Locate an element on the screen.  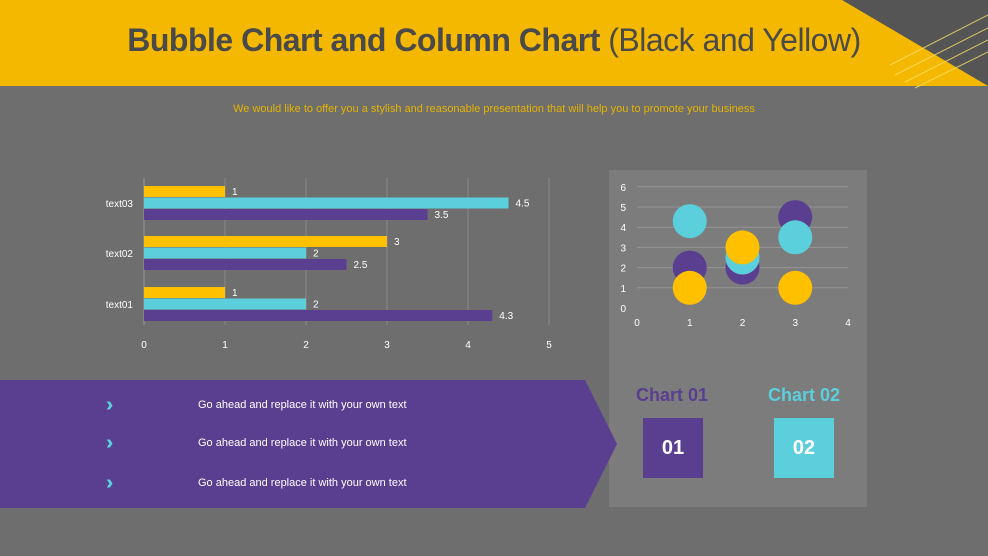
chart-02-label: Chart 02 is located at coordinates (804, 395).